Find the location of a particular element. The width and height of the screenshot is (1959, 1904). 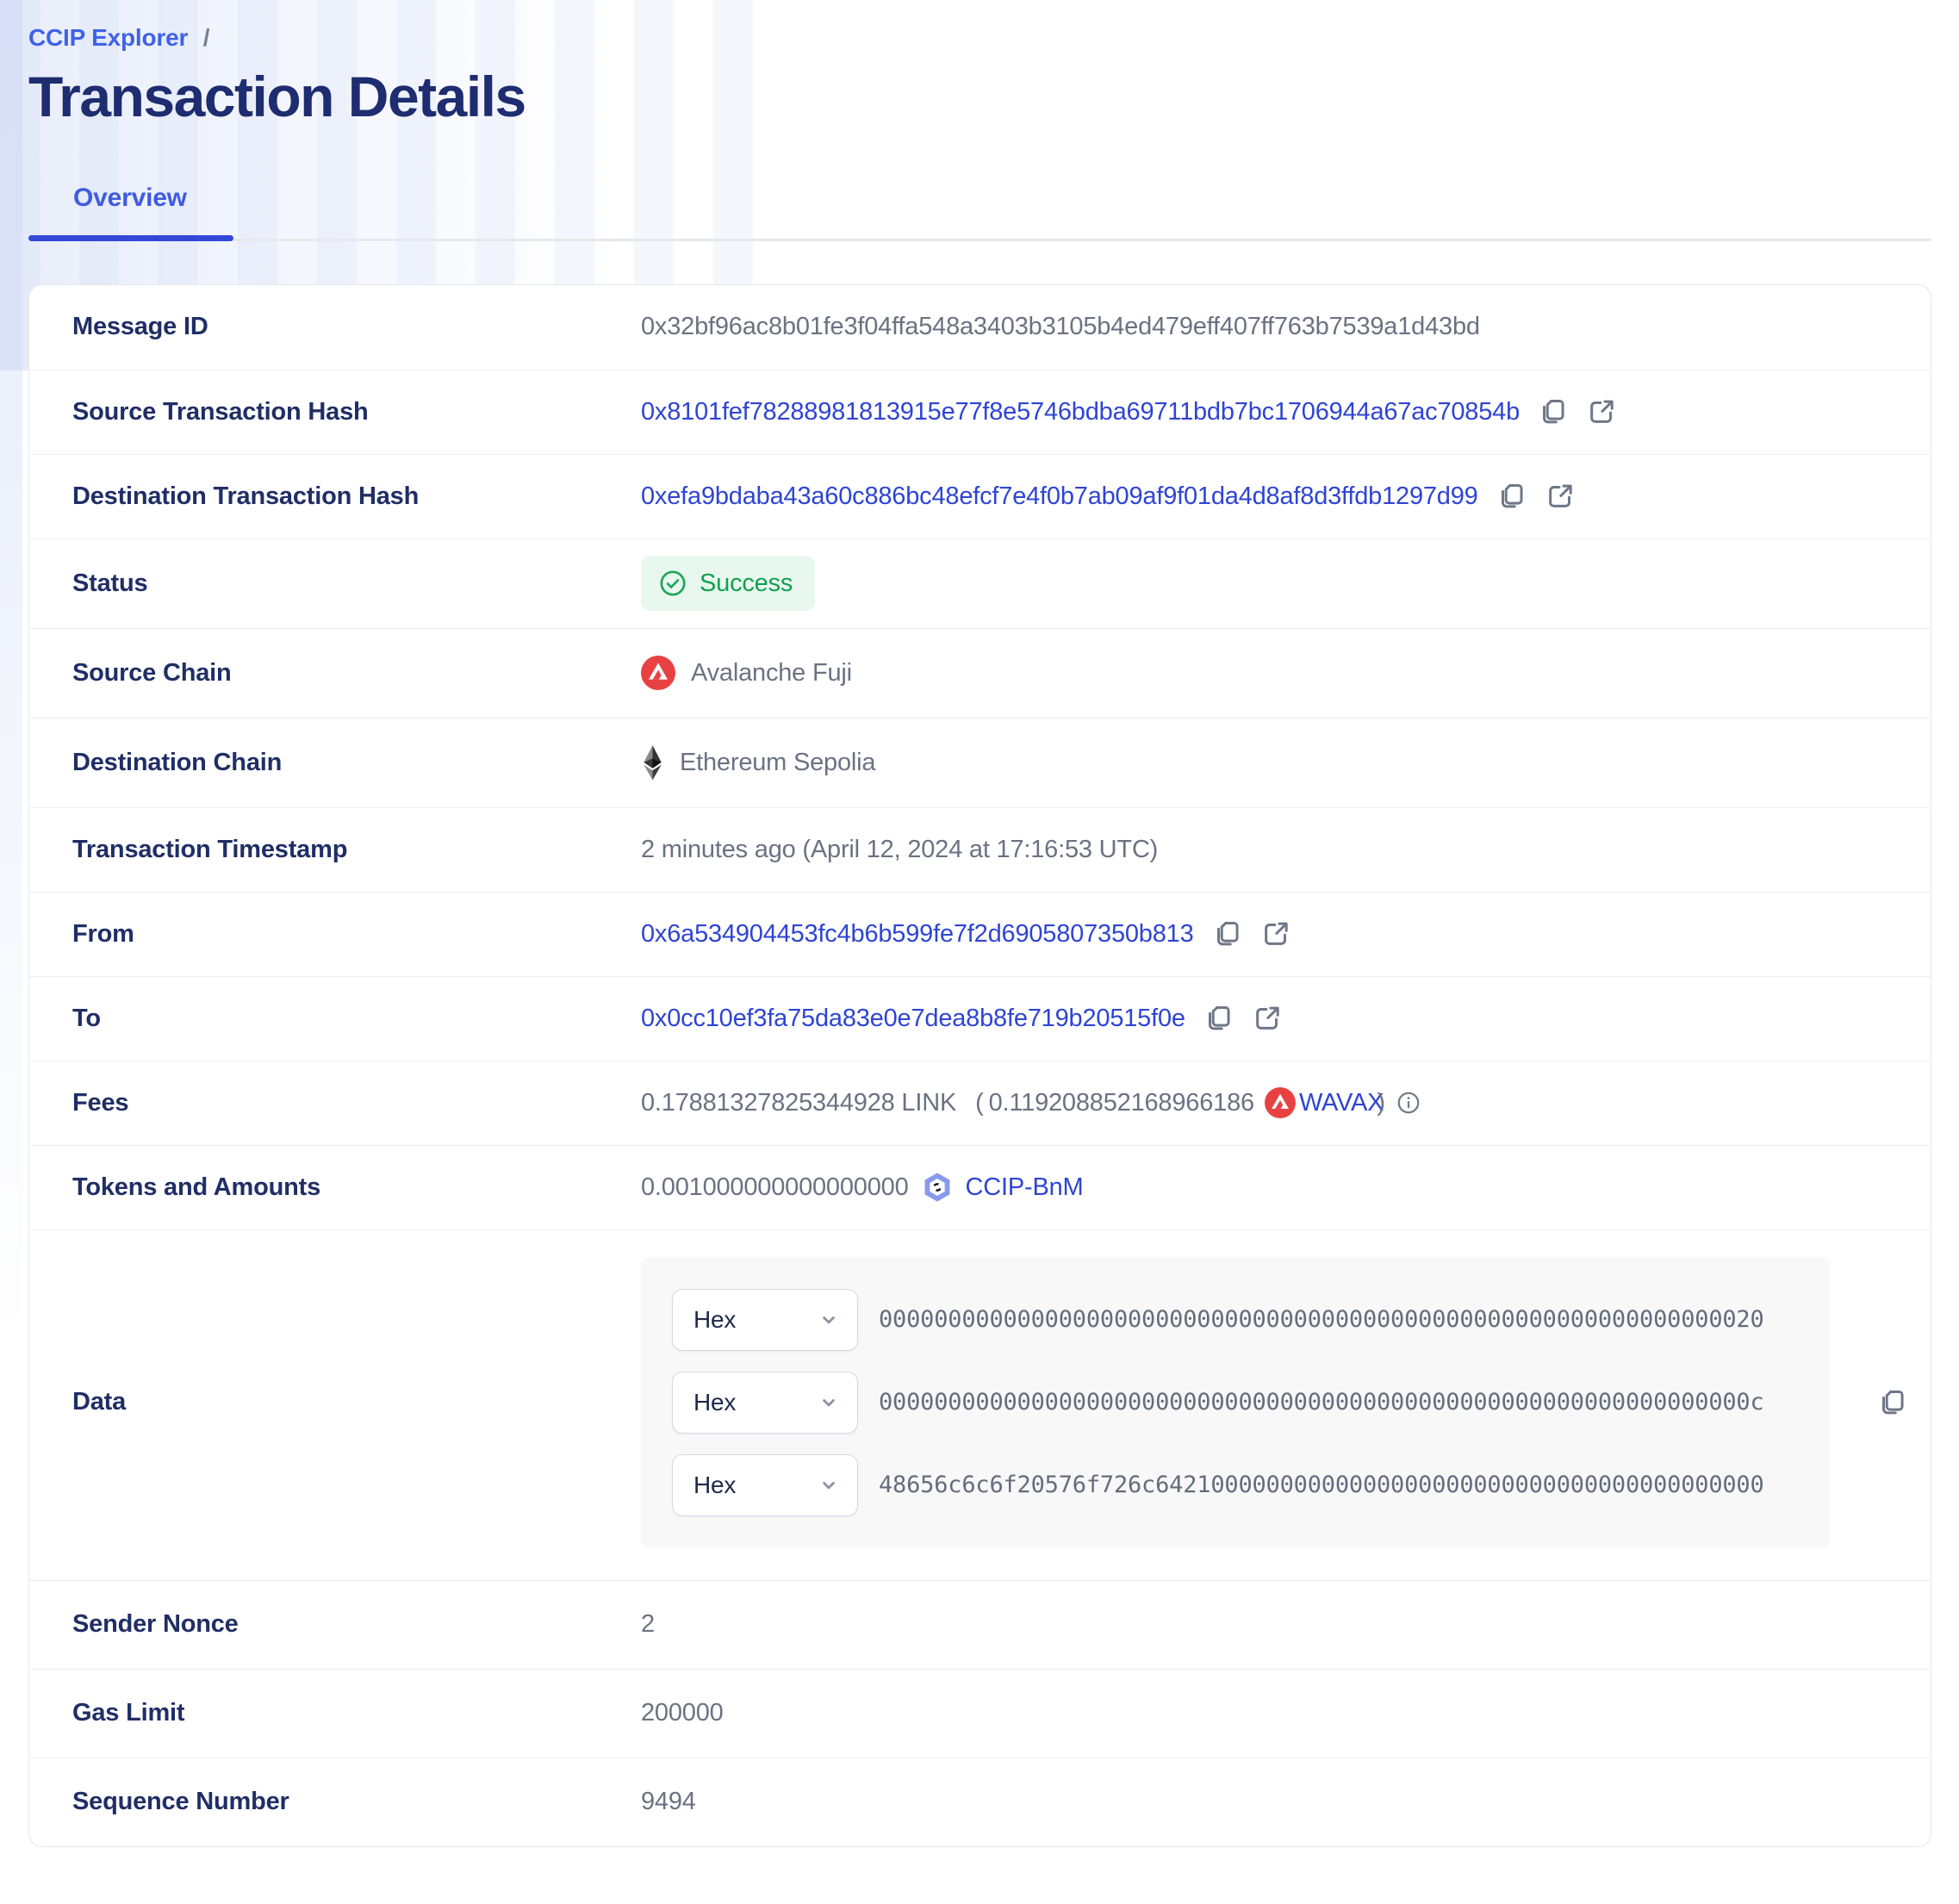

ccip-bnm-token-link: CCIP-BnM is located at coordinates (1024, 1187).